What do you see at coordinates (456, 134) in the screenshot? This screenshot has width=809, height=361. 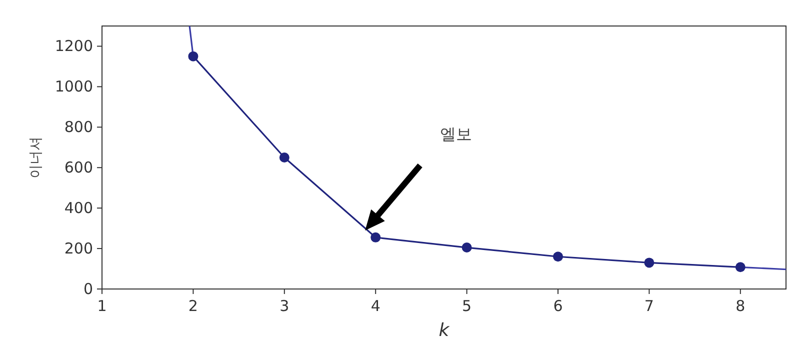 I see `annotation: 엘보` at bounding box center [456, 134].